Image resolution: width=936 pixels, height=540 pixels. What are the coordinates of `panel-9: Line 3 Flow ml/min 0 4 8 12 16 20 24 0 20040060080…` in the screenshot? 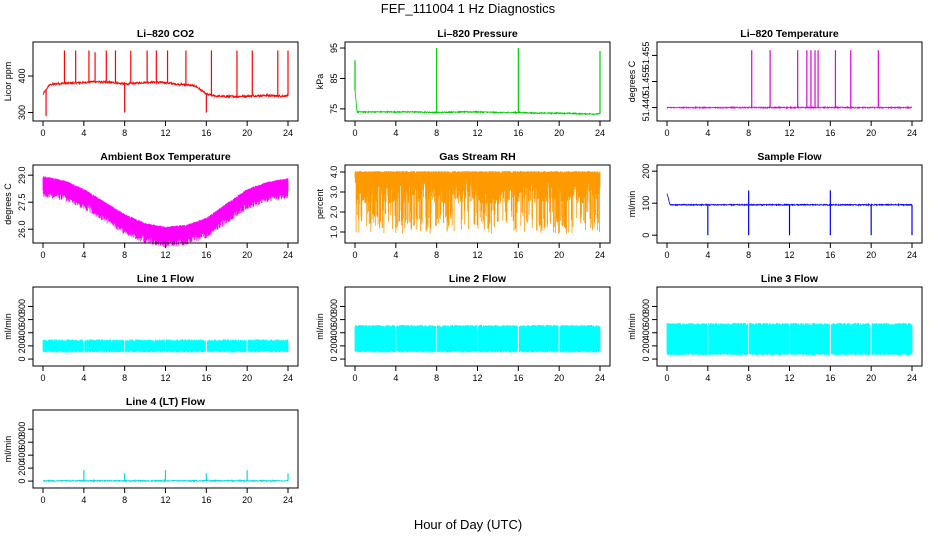 It's located at (775, 328).